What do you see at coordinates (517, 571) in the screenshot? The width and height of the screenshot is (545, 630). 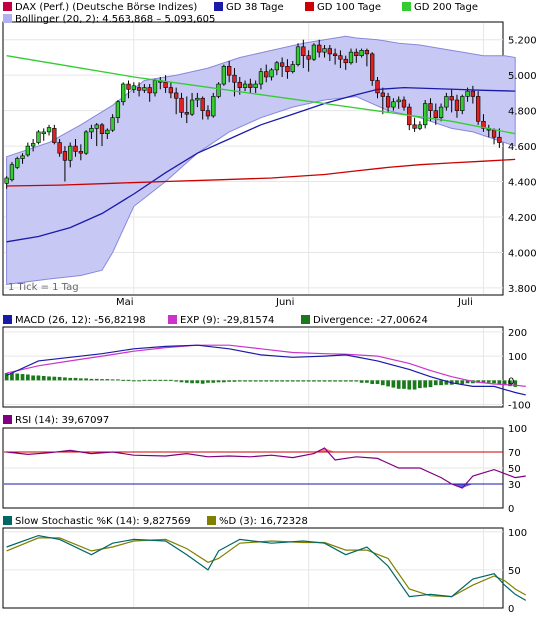 I see `stoch-y-ticks: 0 50 100` at bounding box center [517, 571].